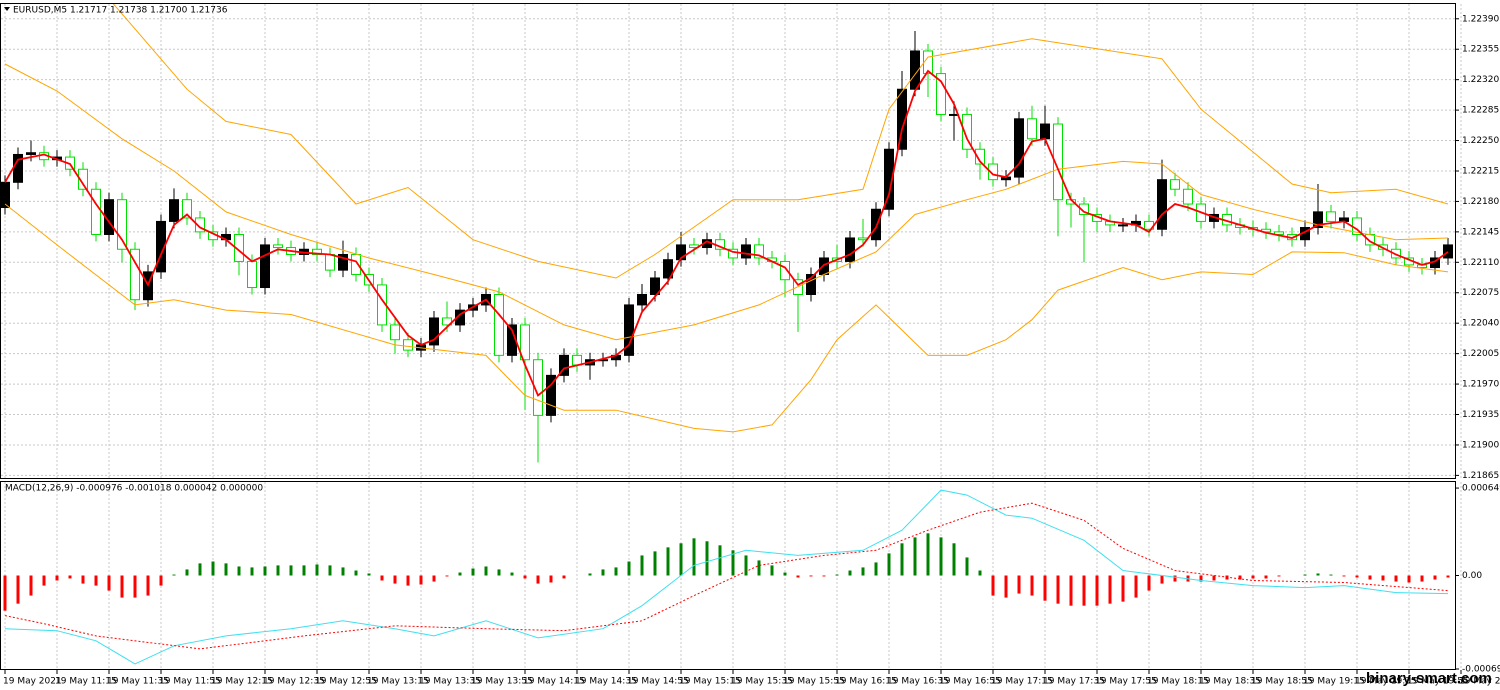  Describe the element at coordinates (1480, 415) in the screenshot. I see `y-tick-label: 1.21935` at that location.